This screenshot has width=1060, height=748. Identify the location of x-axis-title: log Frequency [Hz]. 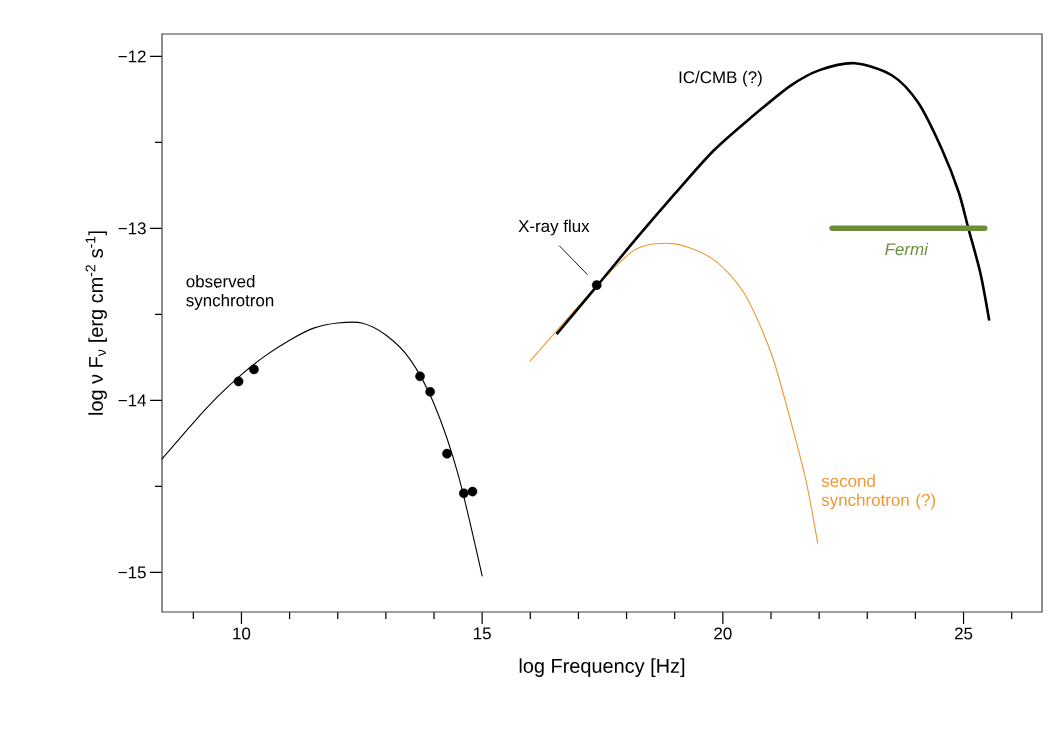
(602, 667).